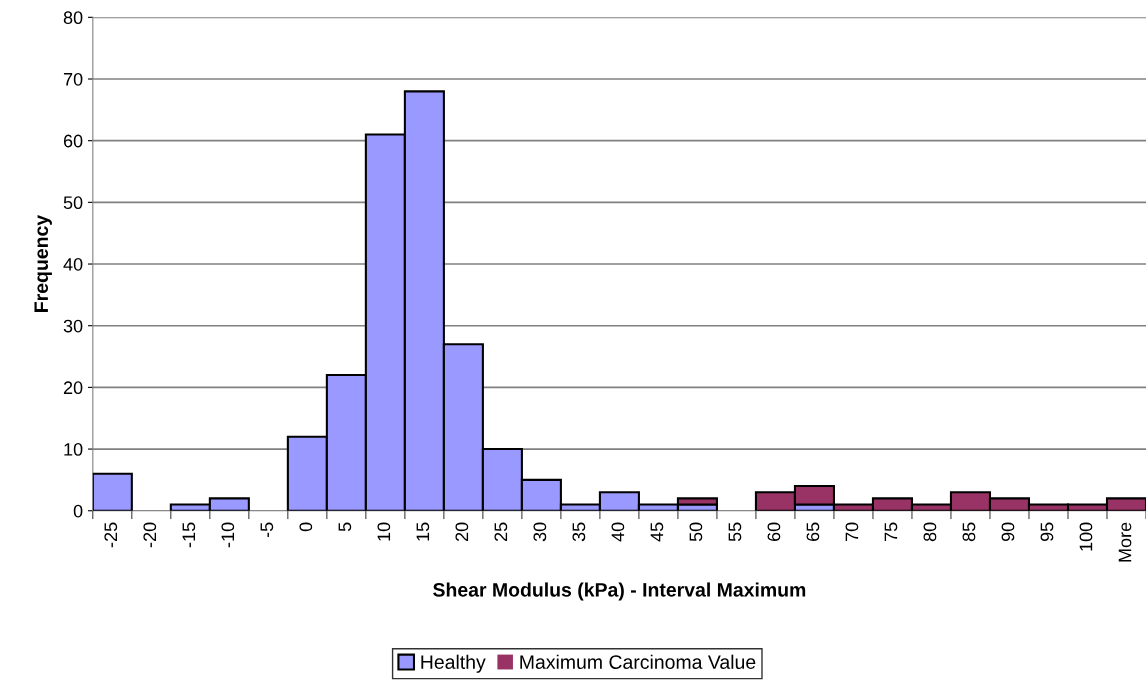 The image size is (1146, 693). Describe the element at coordinates (618, 532) in the screenshot. I see `x-tick-label: 40` at that location.